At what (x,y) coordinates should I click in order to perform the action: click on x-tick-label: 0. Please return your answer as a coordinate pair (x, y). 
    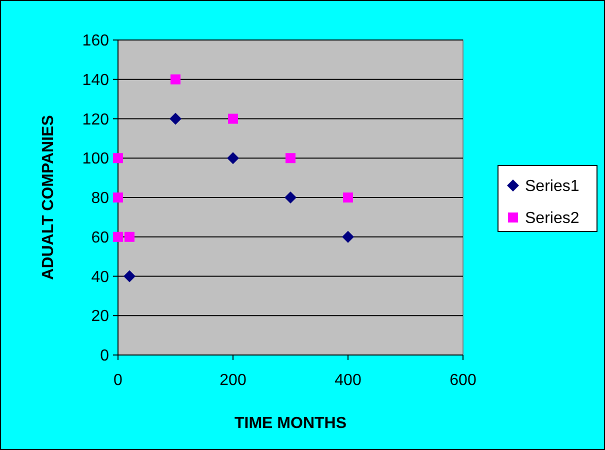
    Looking at the image, I should click on (118, 380).